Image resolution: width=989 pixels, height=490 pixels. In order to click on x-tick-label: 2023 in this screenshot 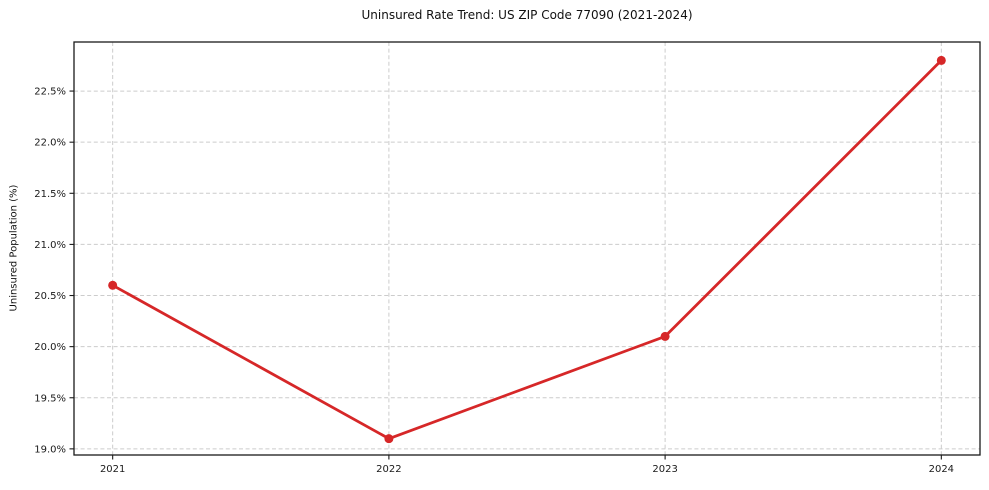, I will do `click(664, 469)`.